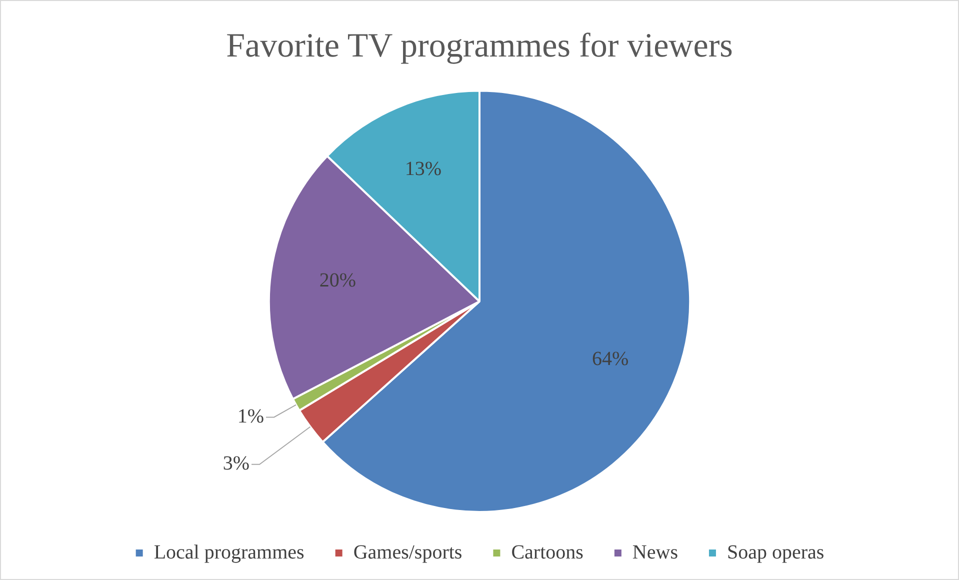 The width and height of the screenshot is (959, 580). What do you see at coordinates (423, 169) in the screenshot?
I see `data-label: 13%` at bounding box center [423, 169].